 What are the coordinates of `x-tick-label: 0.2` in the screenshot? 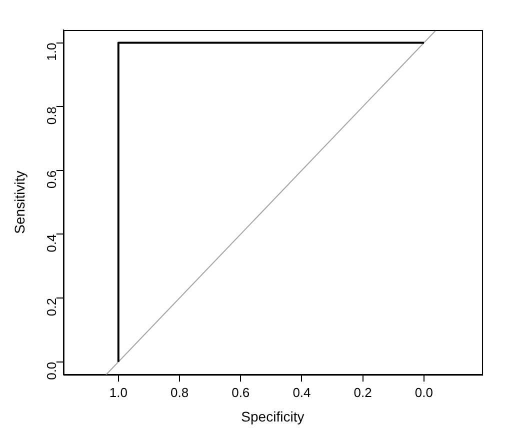 It's located at (363, 392).